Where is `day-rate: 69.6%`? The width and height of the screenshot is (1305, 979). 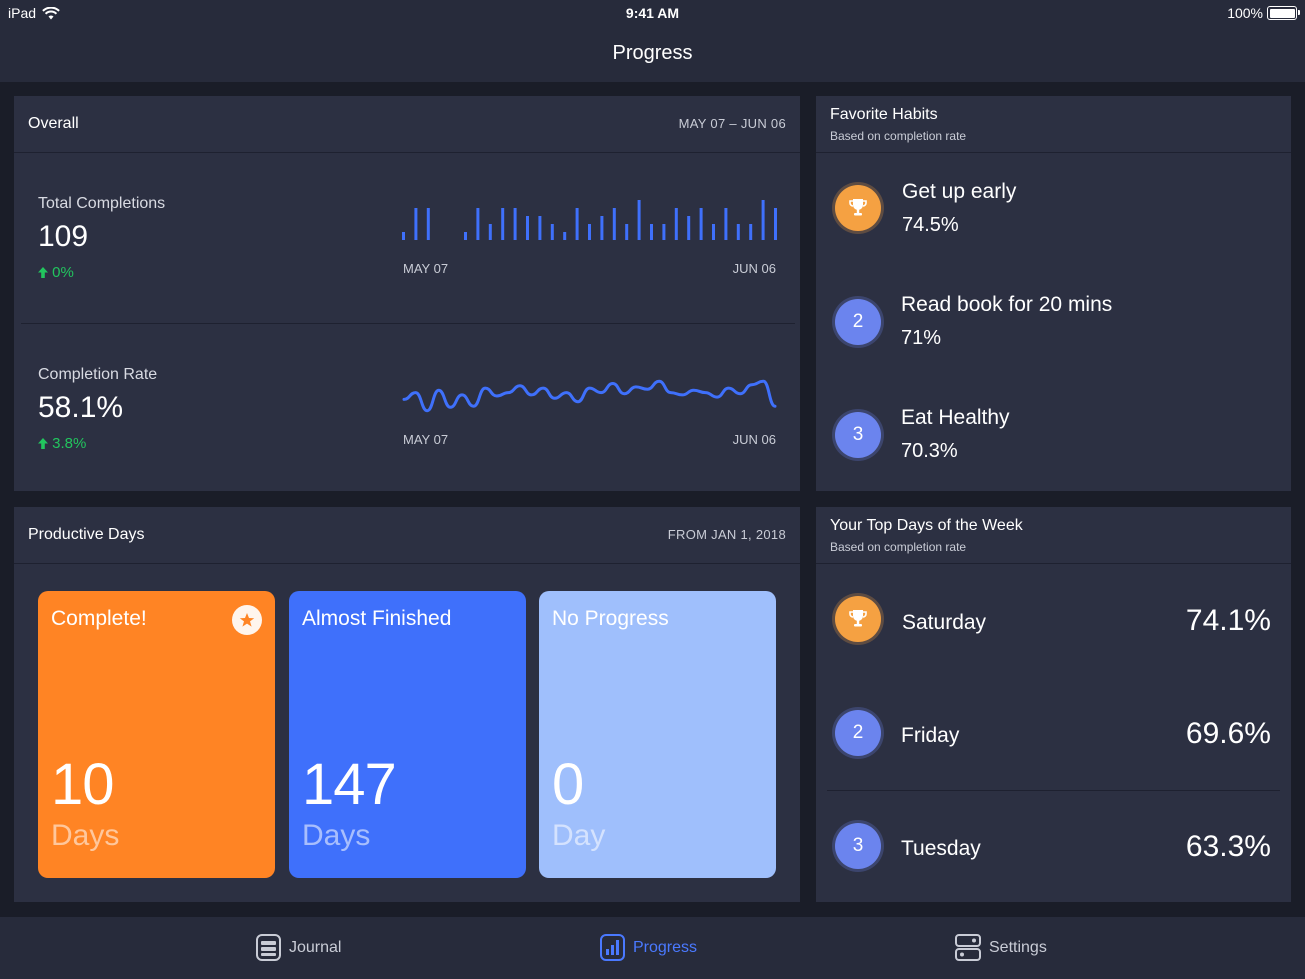
day-rate: 69.6% is located at coordinates (1228, 733).